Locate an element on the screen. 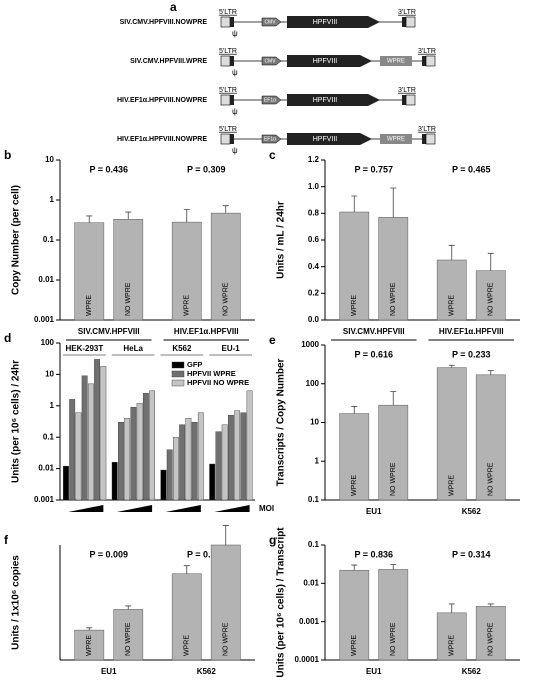  category-label: HEK-293T is located at coordinates (84, 348).